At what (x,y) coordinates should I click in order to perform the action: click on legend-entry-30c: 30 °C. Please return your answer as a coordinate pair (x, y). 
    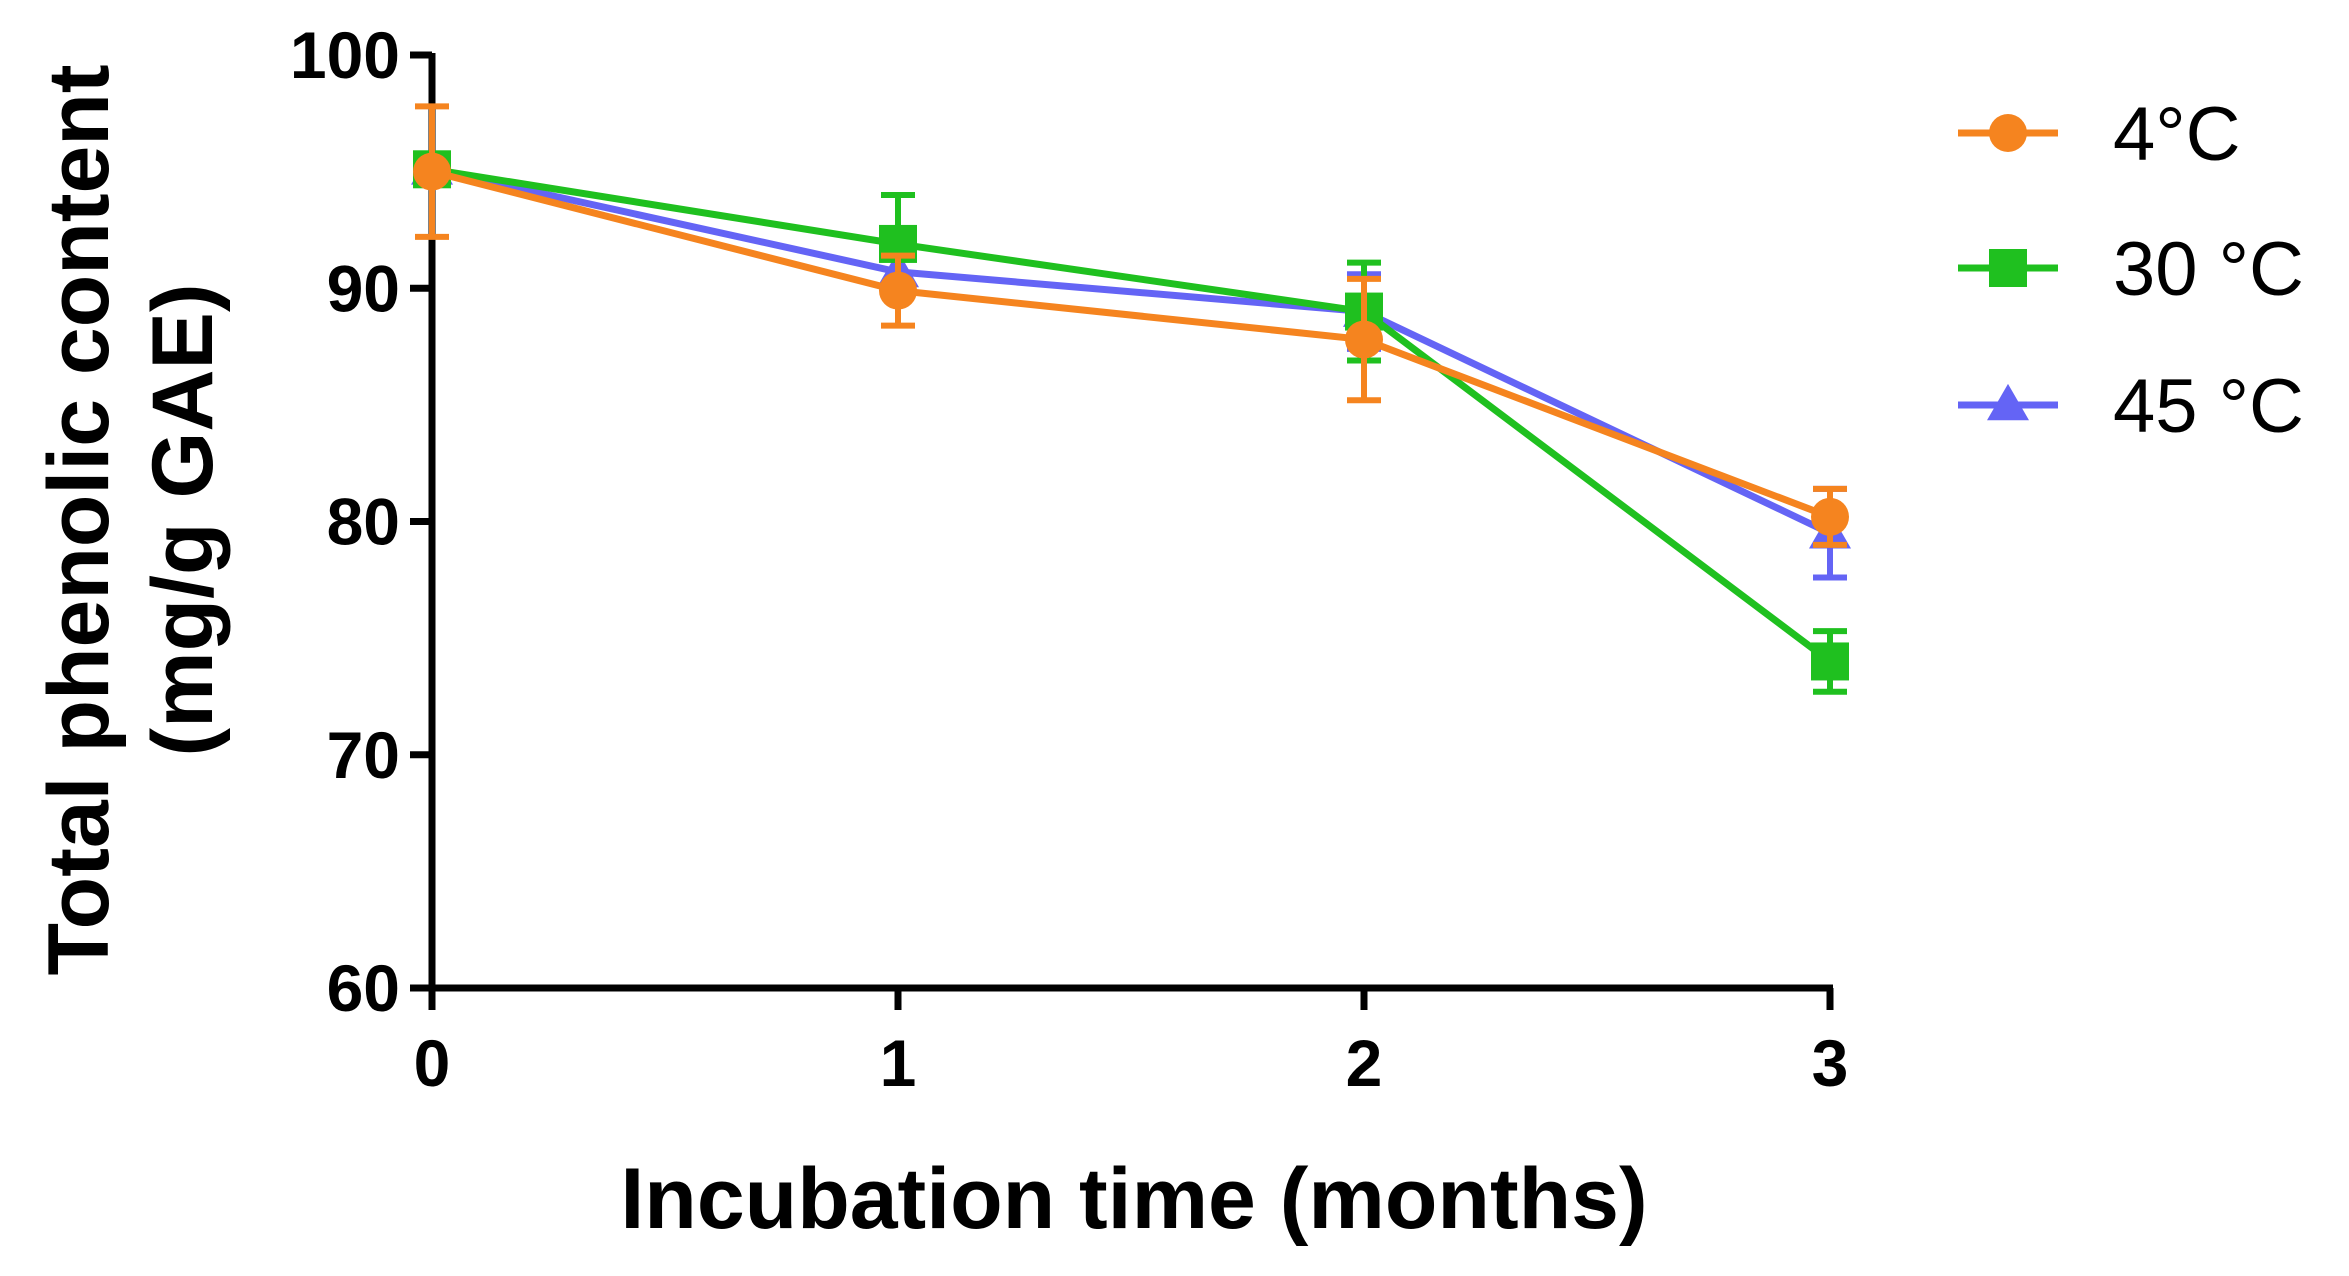
    Looking at the image, I should click on (2131, 269).